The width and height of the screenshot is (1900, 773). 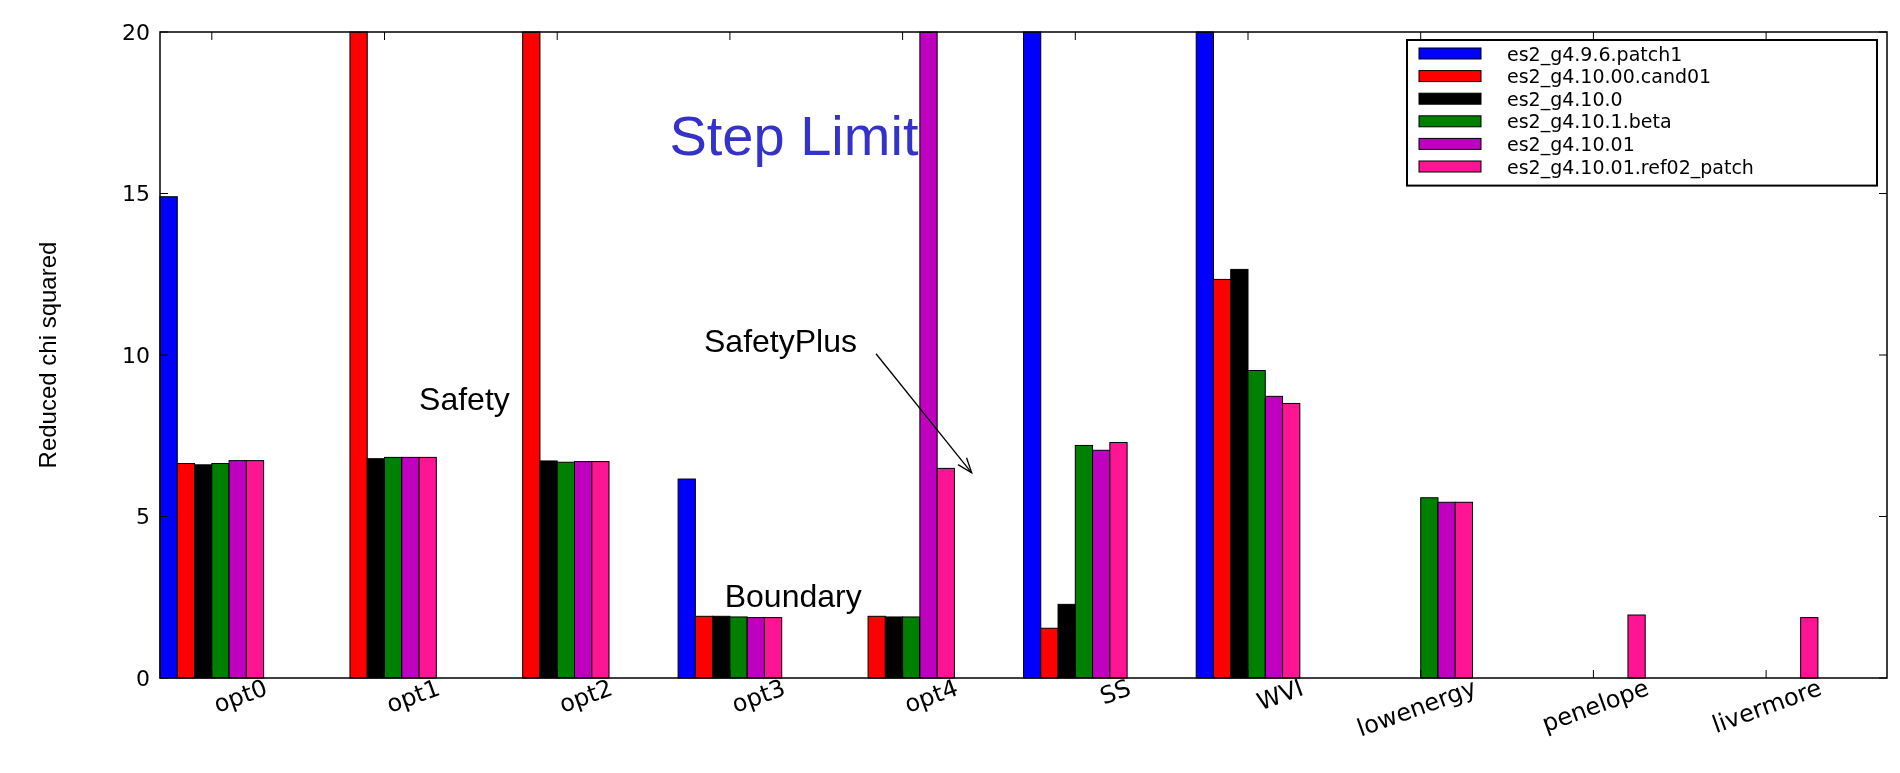 I want to click on annotation: Safety, so click(x=464, y=398).